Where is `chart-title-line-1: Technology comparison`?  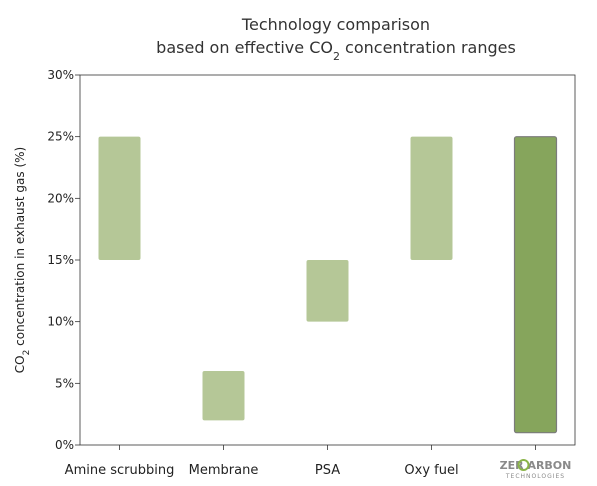 chart-title-line-1: Technology comparison is located at coordinates (335, 24).